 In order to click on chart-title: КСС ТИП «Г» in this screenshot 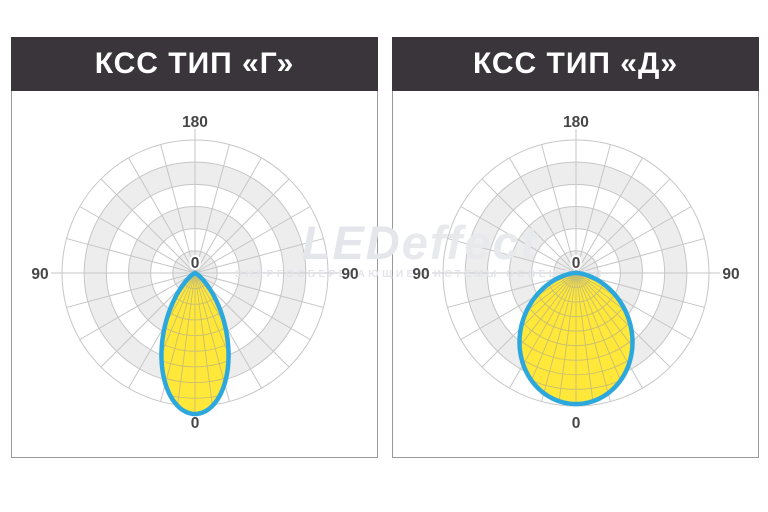, I will do `click(194, 63)`.